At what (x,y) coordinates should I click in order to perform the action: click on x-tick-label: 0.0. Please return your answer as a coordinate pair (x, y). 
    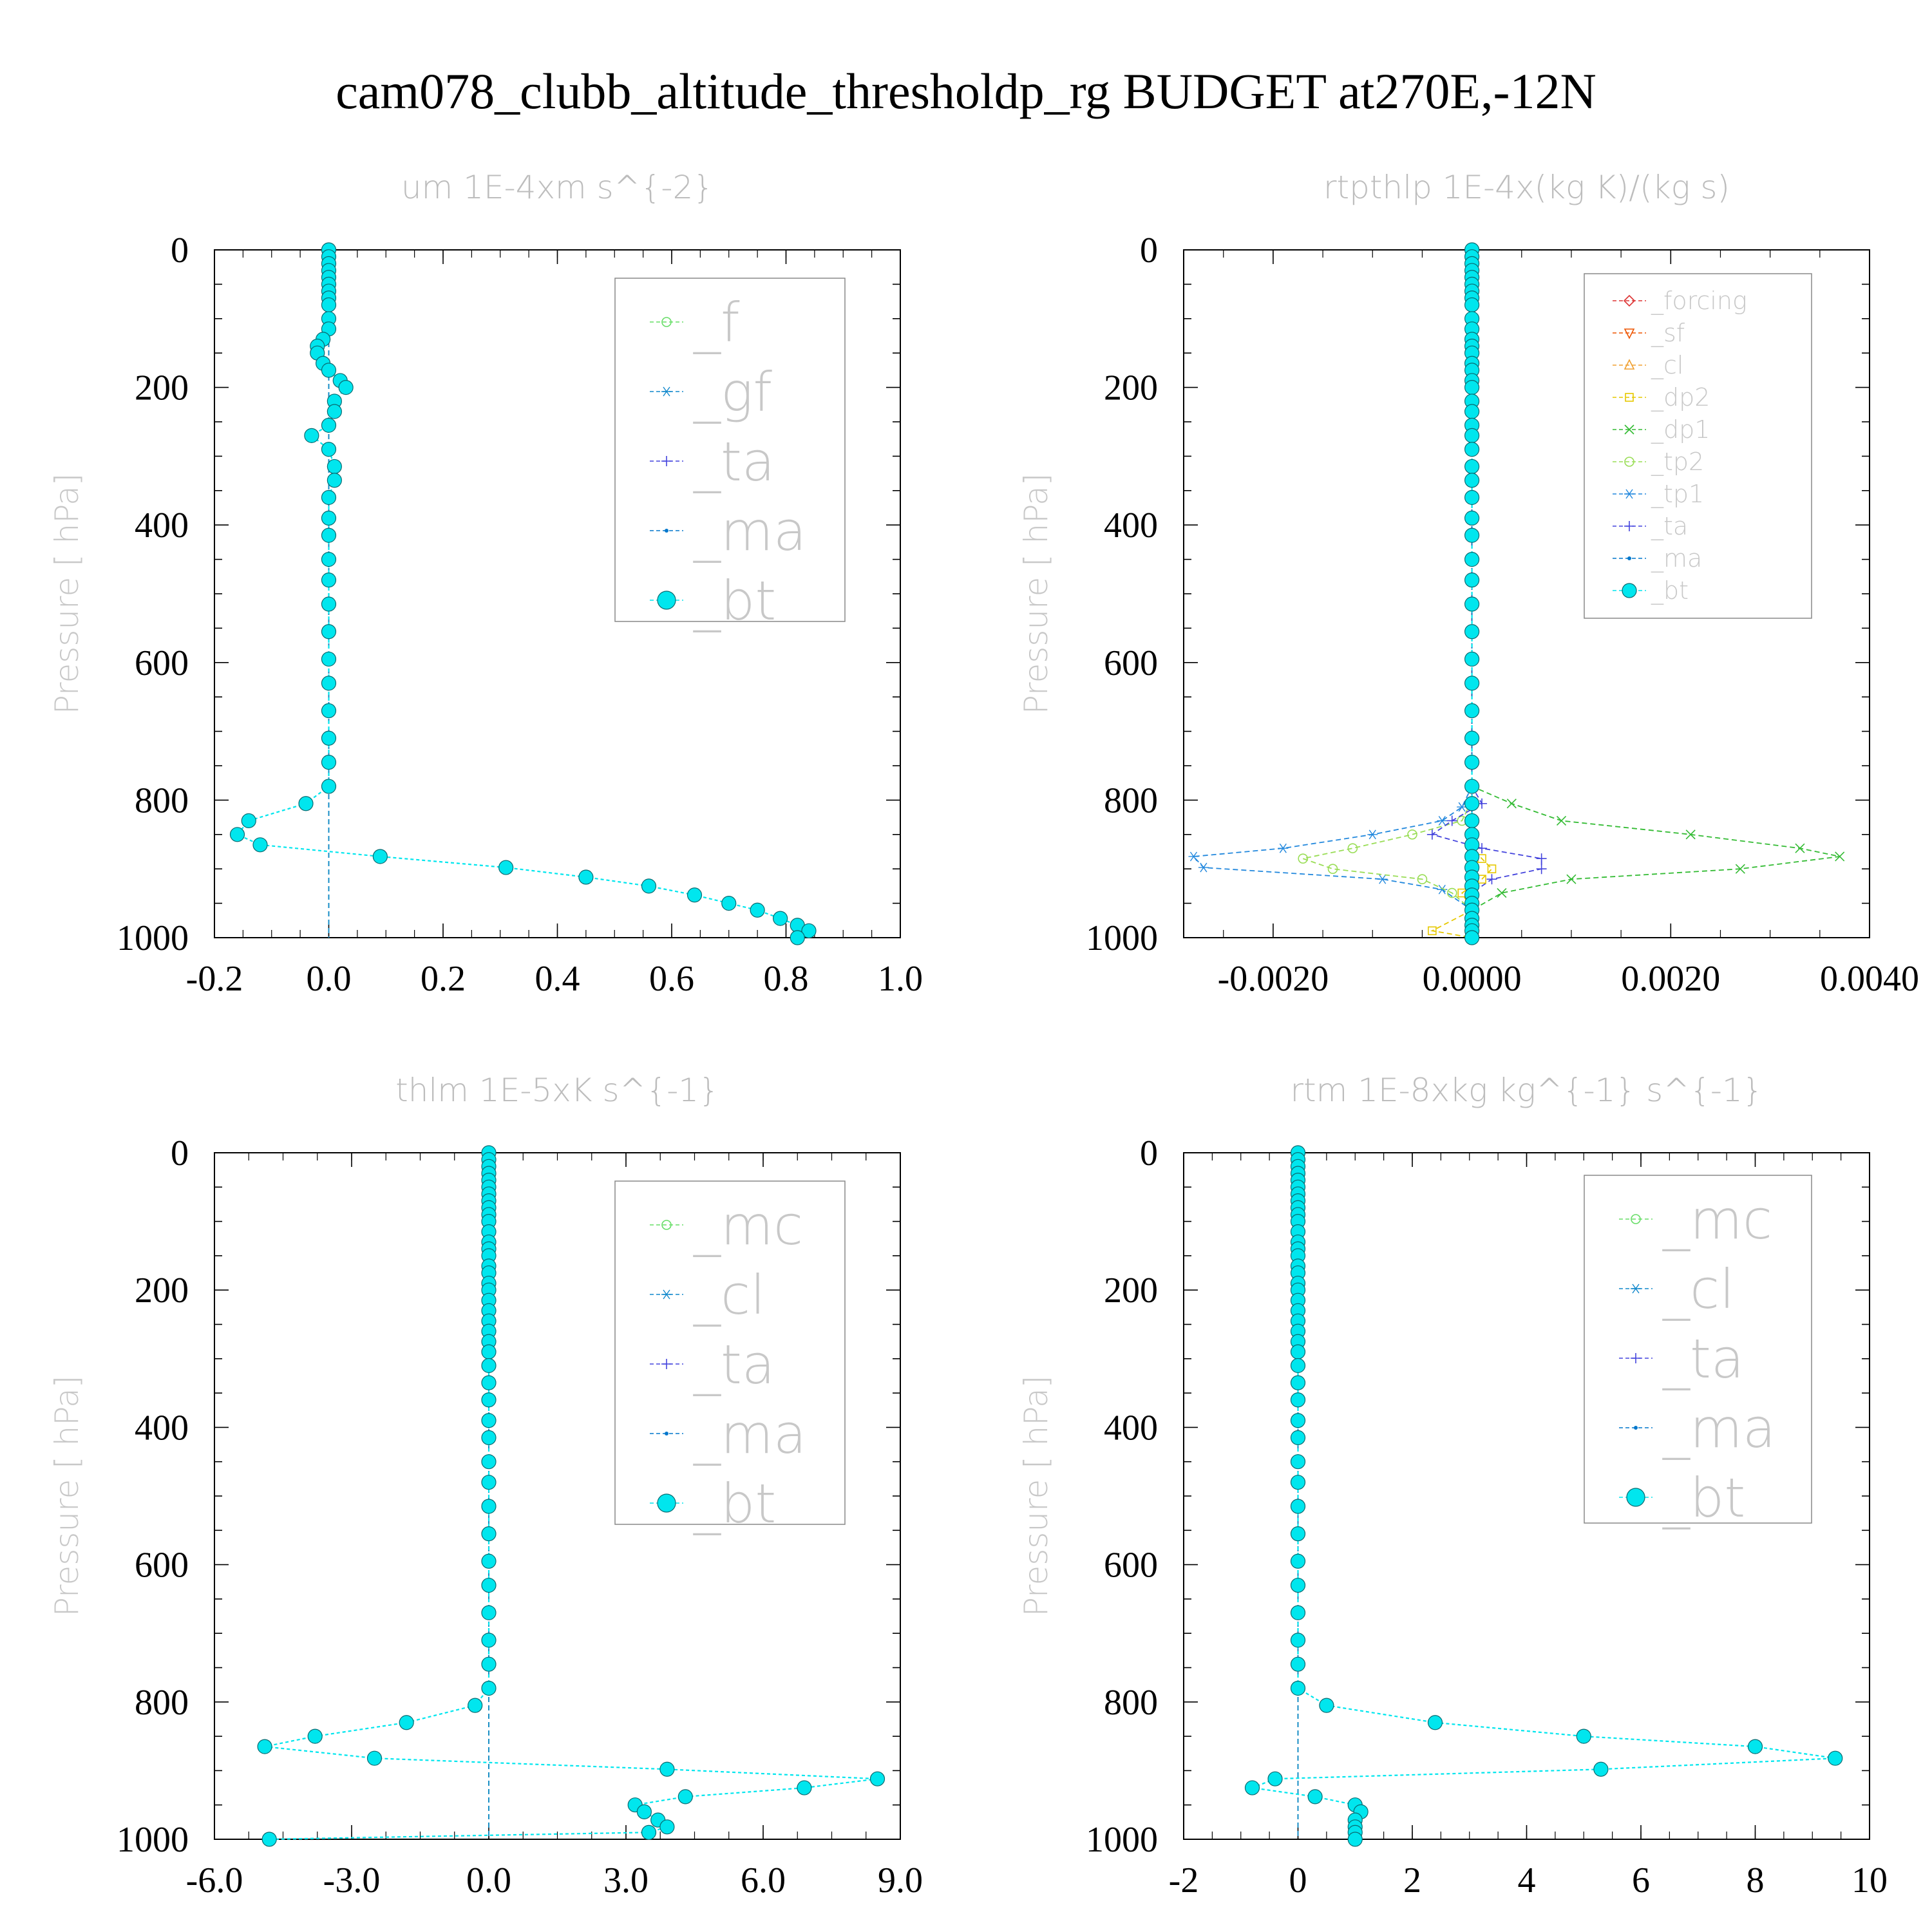
    Looking at the image, I should click on (489, 1880).